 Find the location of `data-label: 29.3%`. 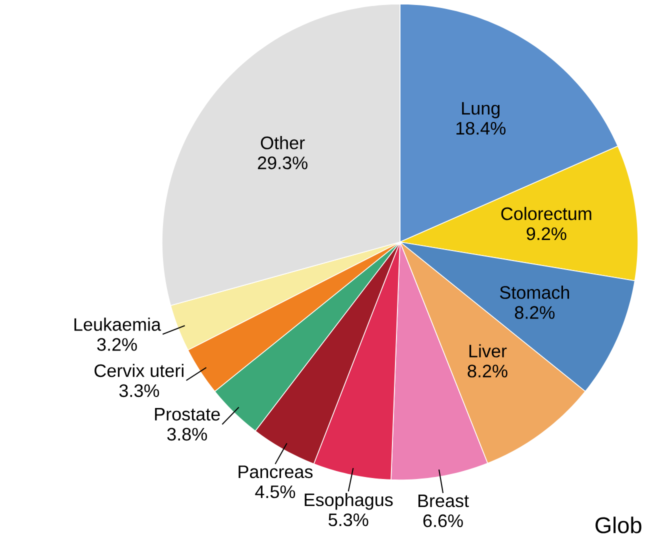

data-label: 29.3% is located at coordinates (283, 163).